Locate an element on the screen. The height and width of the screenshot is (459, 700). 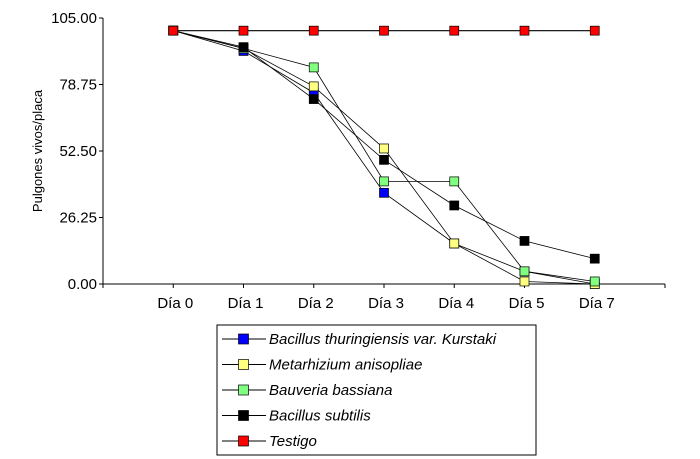
legend-label: Bacillus thuringiensis var. Kurstaki is located at coordinates (383, 339).